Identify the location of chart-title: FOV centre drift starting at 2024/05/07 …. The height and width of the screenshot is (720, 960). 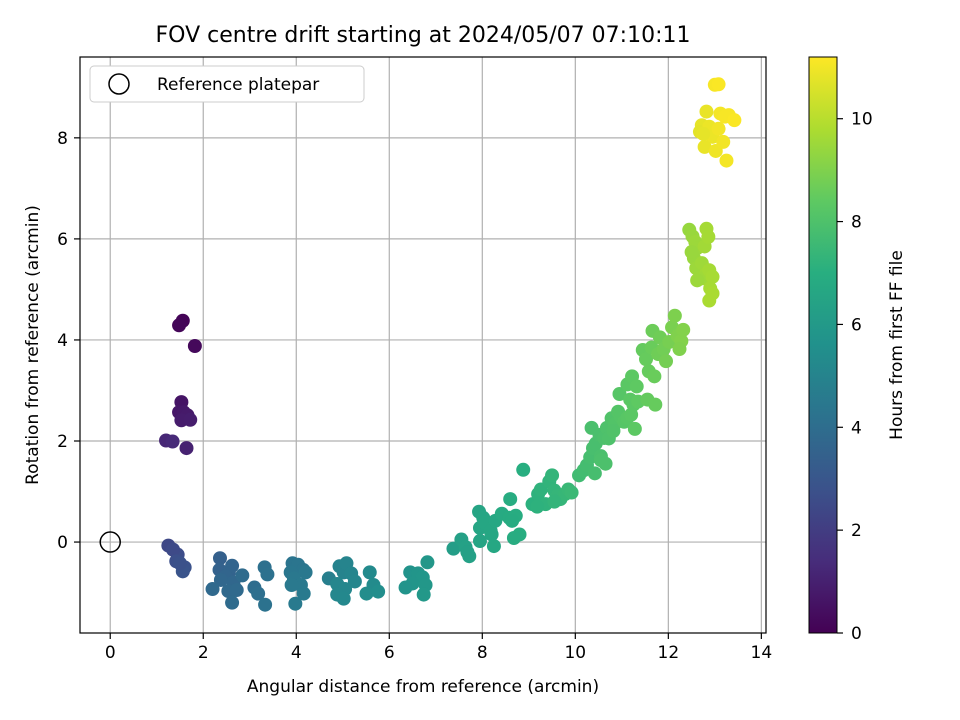
(423, 35).